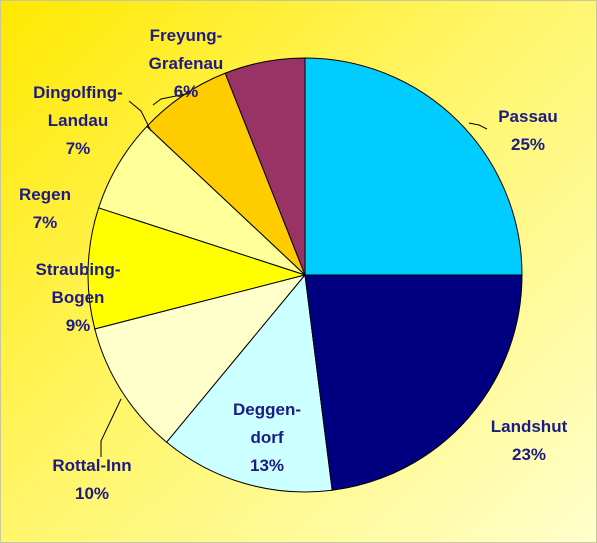 The height and width of the screenshot is (543, 597). Describe the element at coordinates (267, 423) in the screenshot. I see `category-label: Deggen-dorf` at that location.